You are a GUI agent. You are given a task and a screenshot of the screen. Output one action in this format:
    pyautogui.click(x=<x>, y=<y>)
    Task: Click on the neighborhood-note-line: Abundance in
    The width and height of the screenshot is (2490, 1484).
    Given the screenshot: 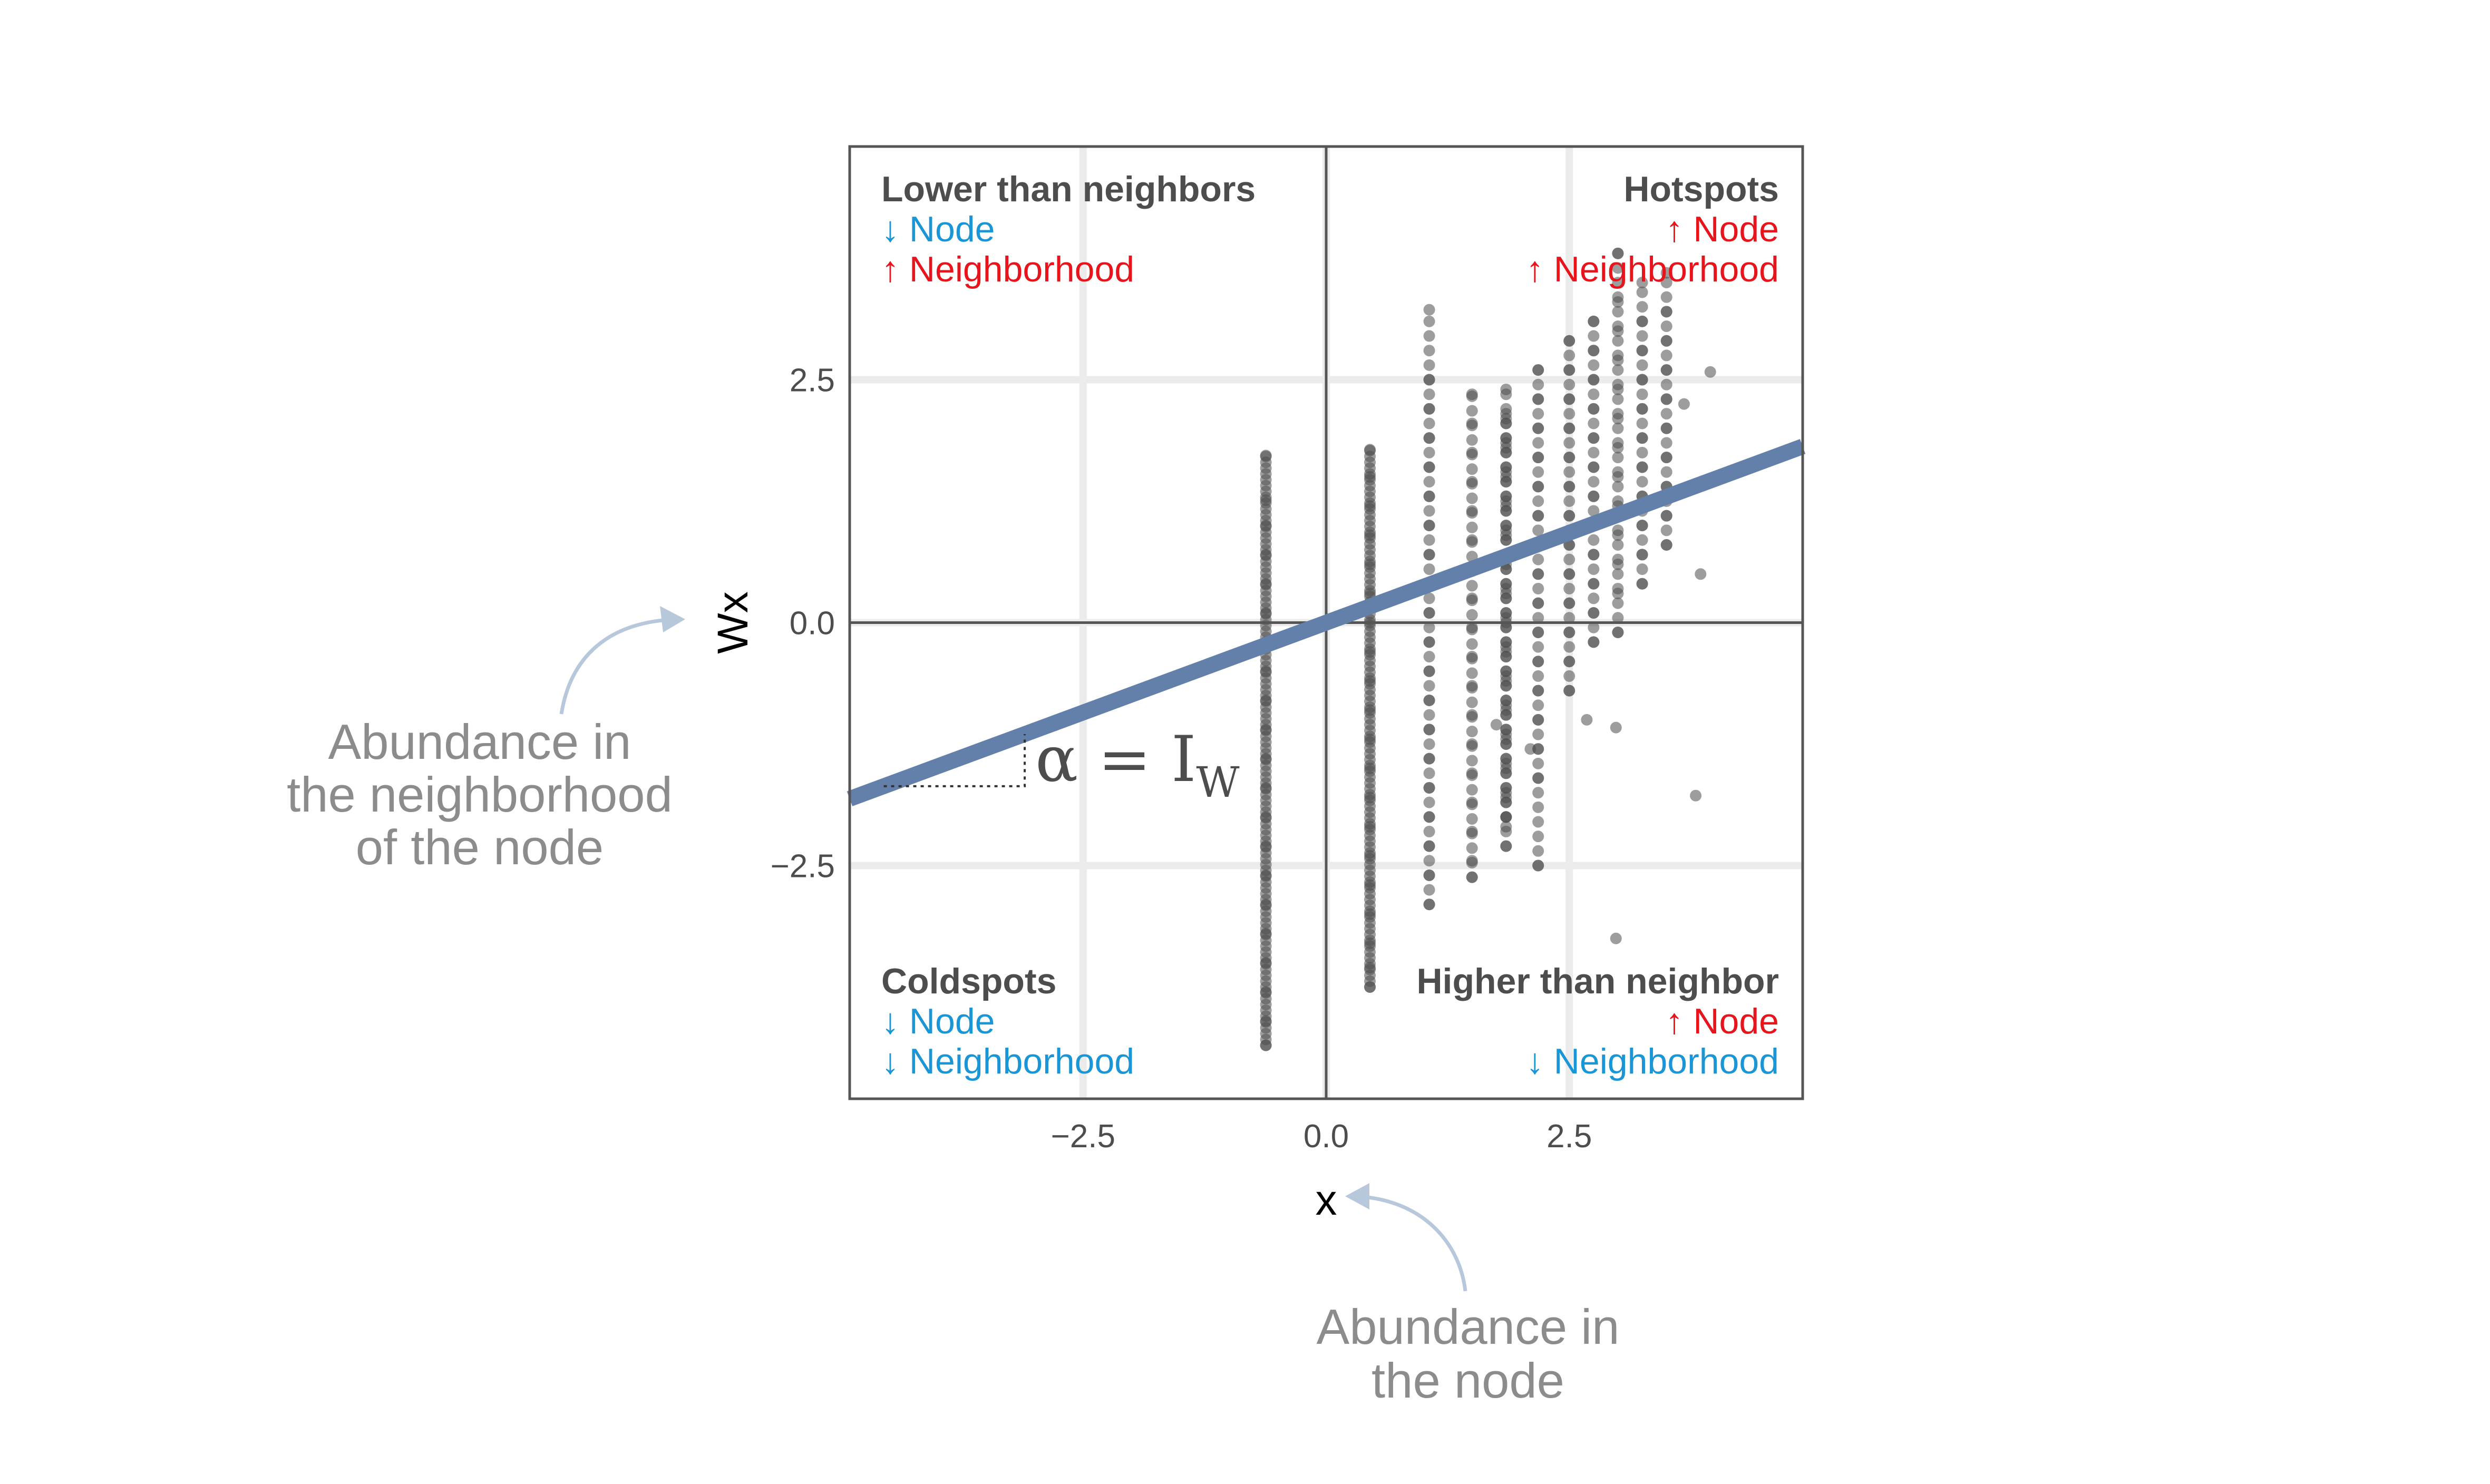 What is the action you would take?
    pyautogui.click(x=480, y=741)
    